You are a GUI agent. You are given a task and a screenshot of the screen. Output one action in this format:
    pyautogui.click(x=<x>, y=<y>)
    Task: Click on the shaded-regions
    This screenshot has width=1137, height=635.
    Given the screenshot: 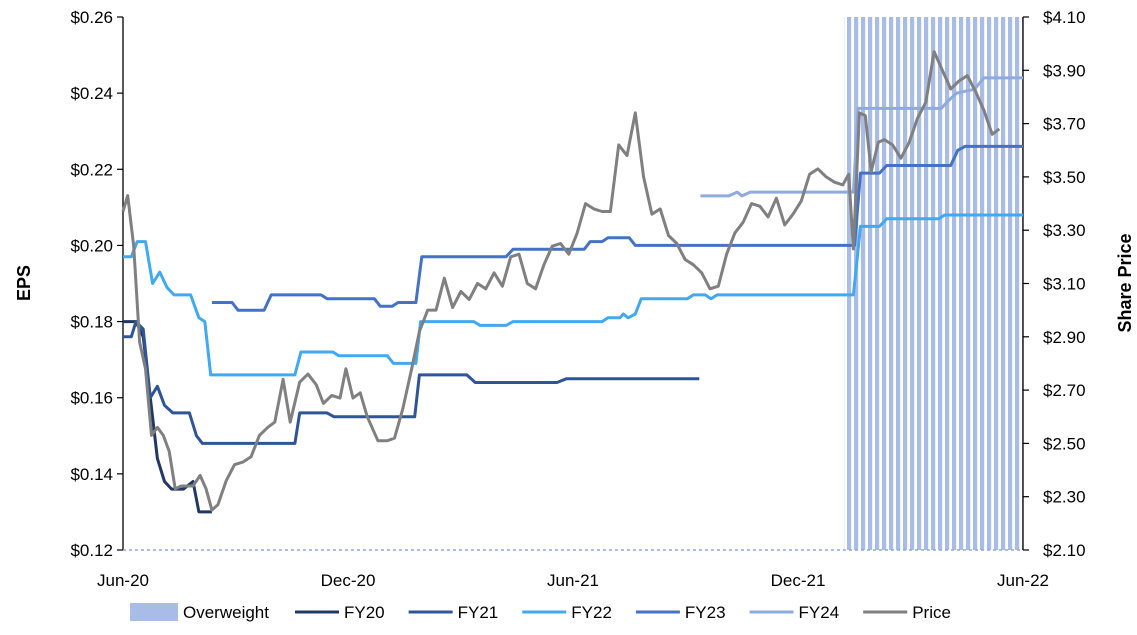 What is the action you would take?
    pyautogui.click(x=933, y=283)
    